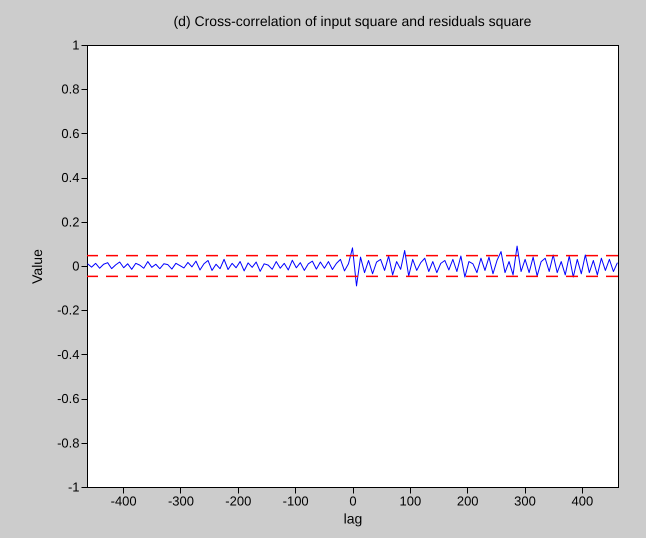  I want to click on x-tick-label: -300, so click(181, 501).